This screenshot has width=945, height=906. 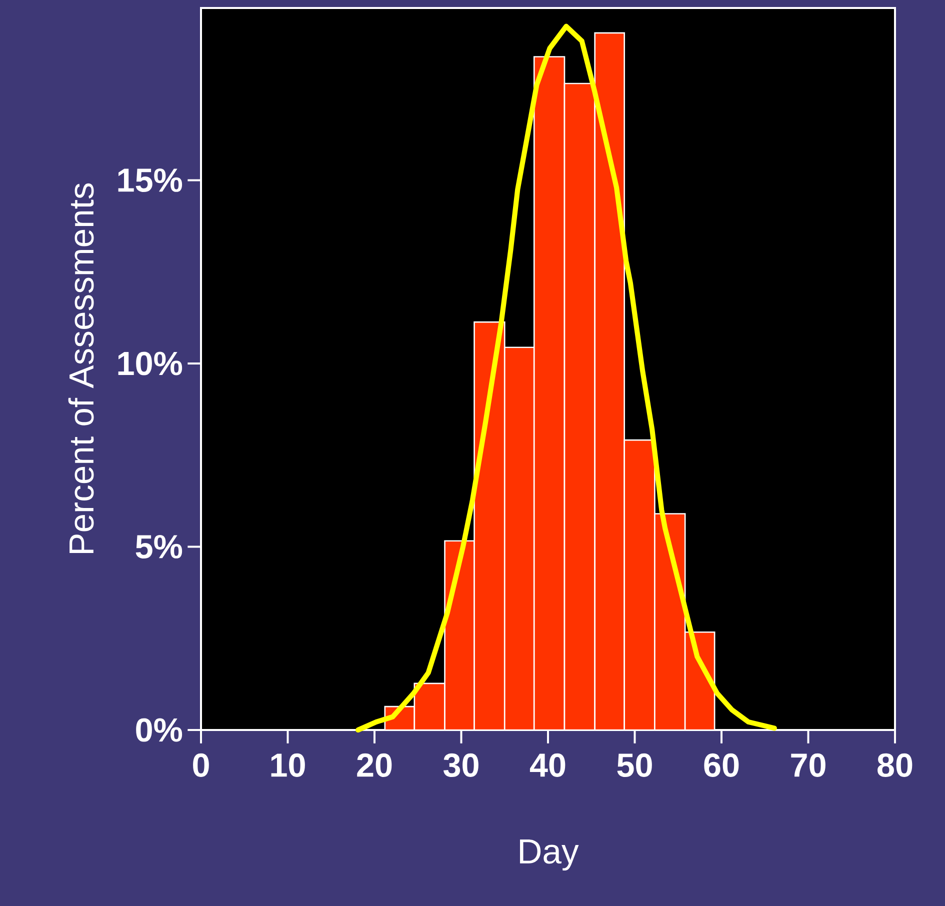 What do you see at coordinates (634, 765) in the screenshot?
I see `x-tick-label: 50` at bounding box center [634, 765].